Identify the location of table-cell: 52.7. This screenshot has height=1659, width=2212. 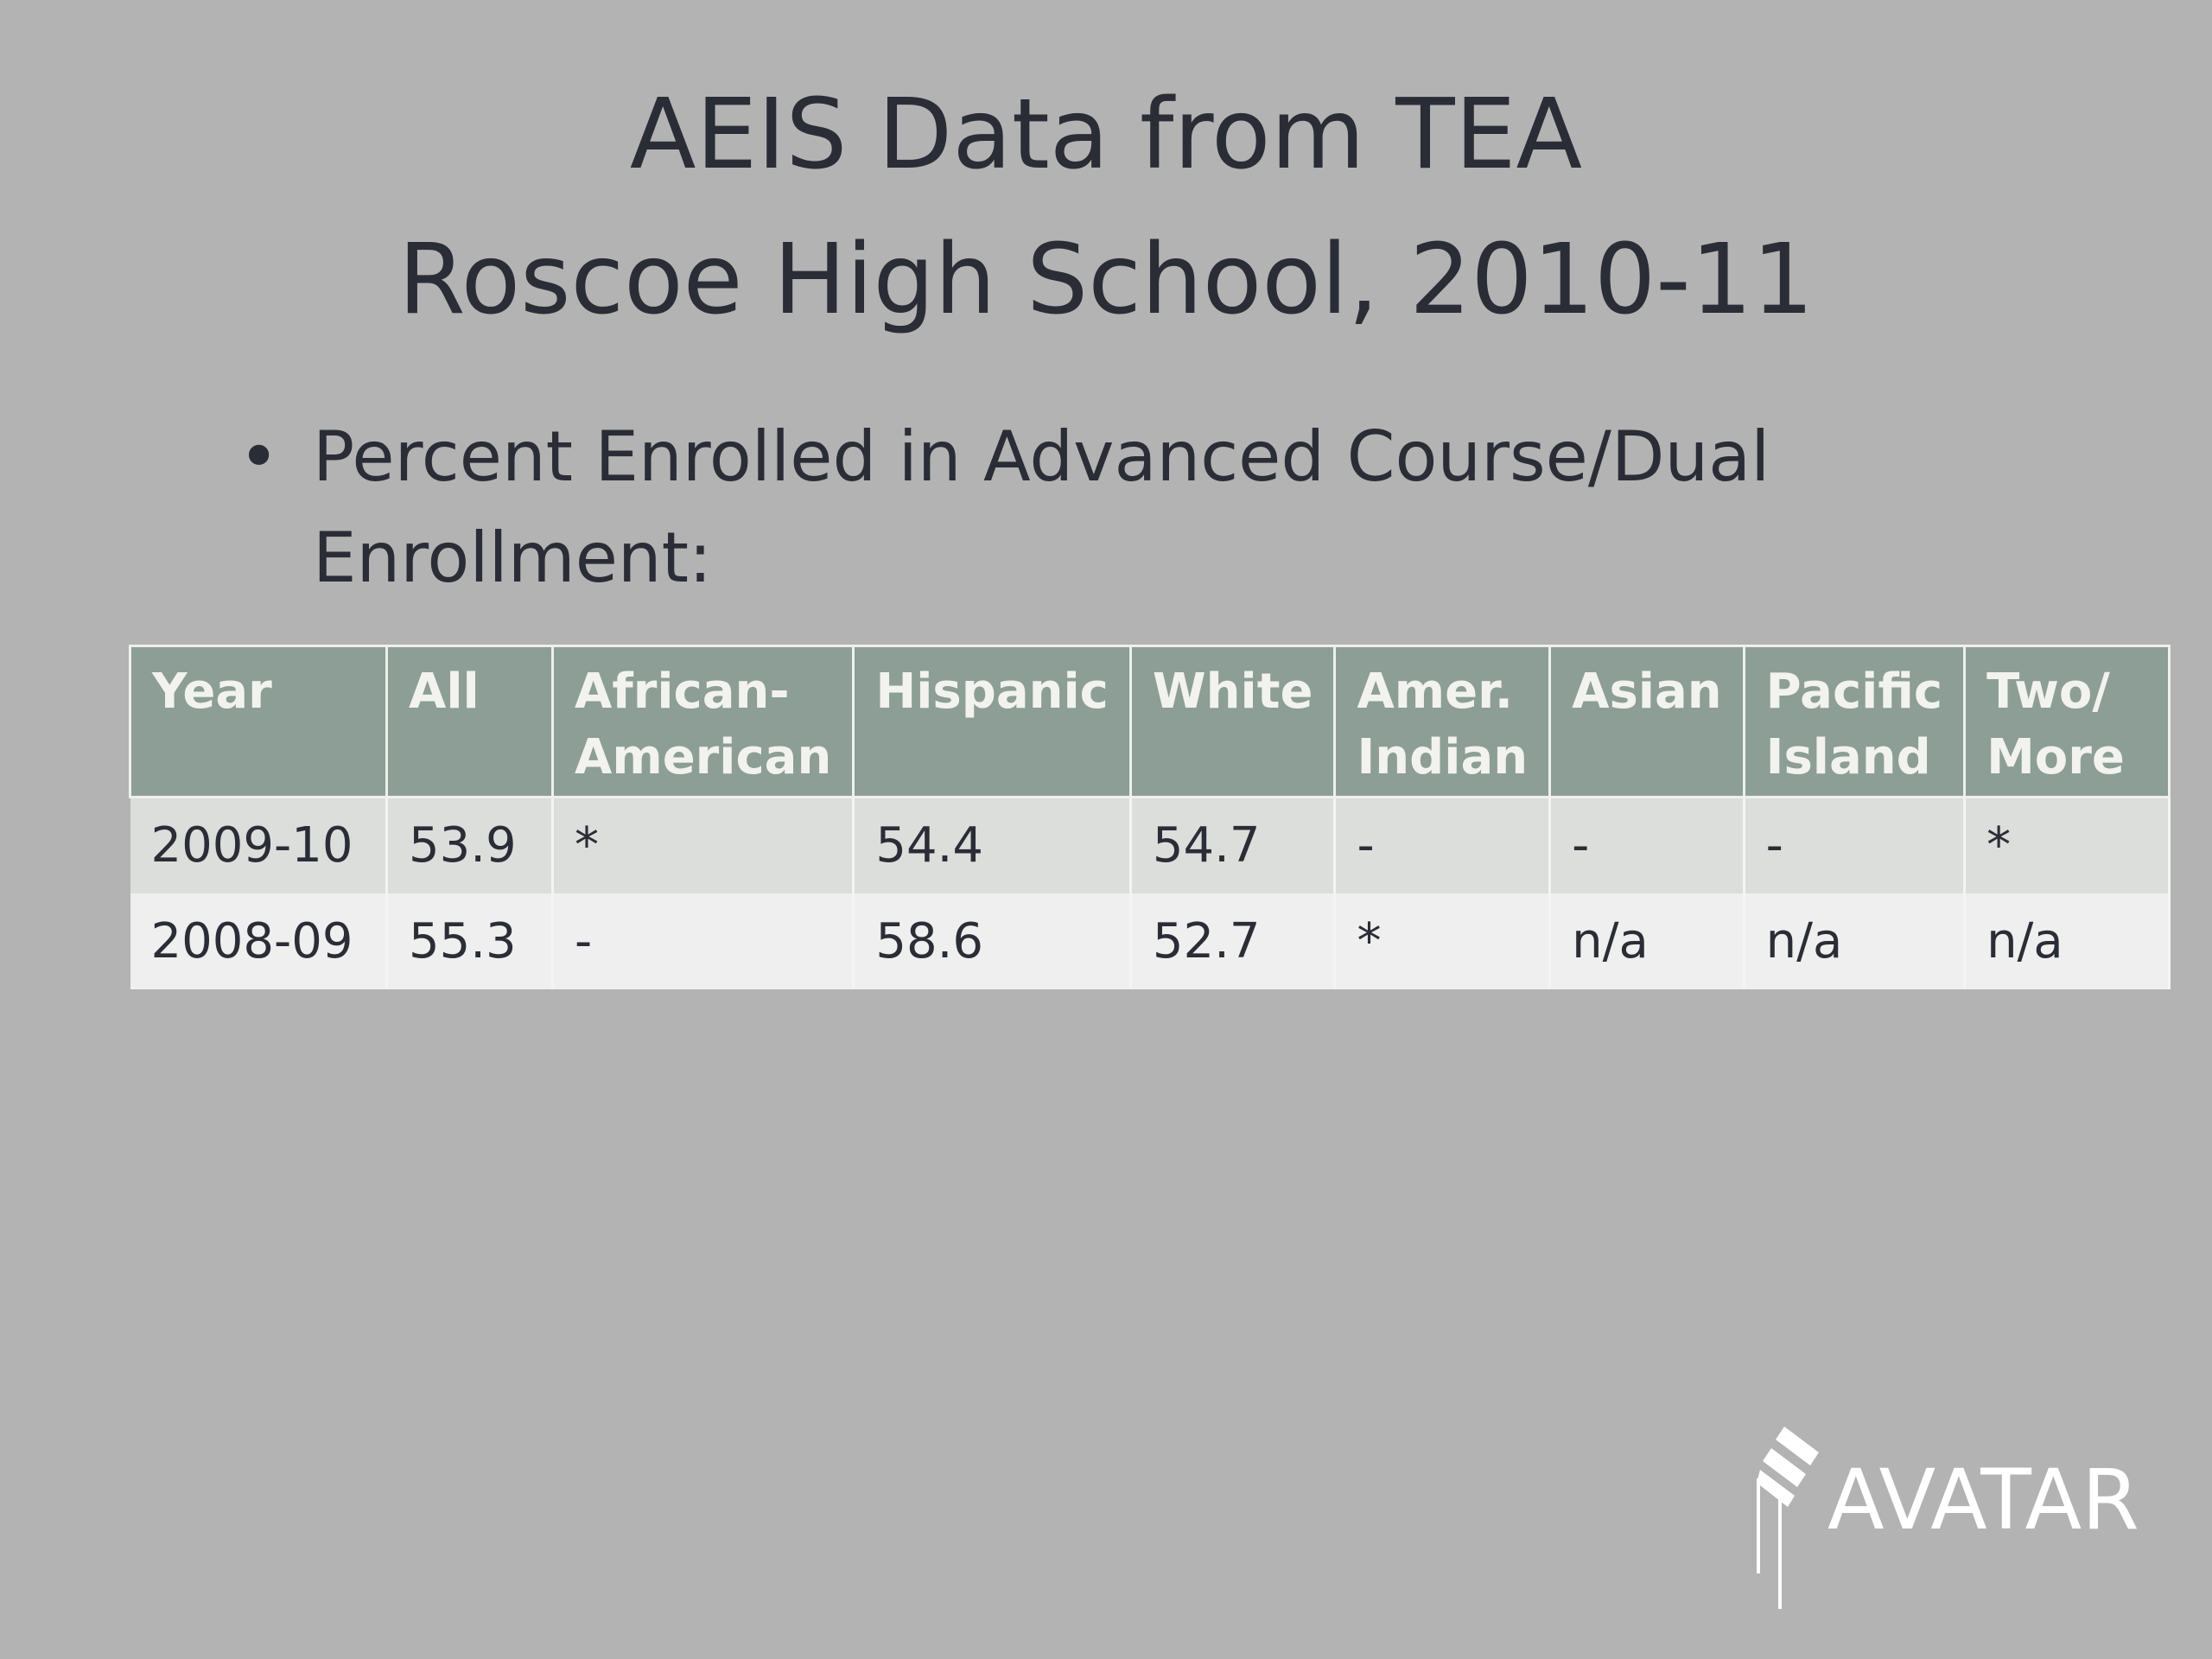
(1233, 941).